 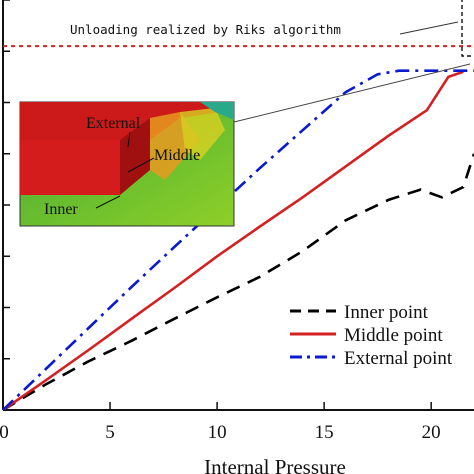 What do you see at coordinates (141, 165) in the screenshot?
I see `inset-pointer-middle` at bounding box center [141, 165].